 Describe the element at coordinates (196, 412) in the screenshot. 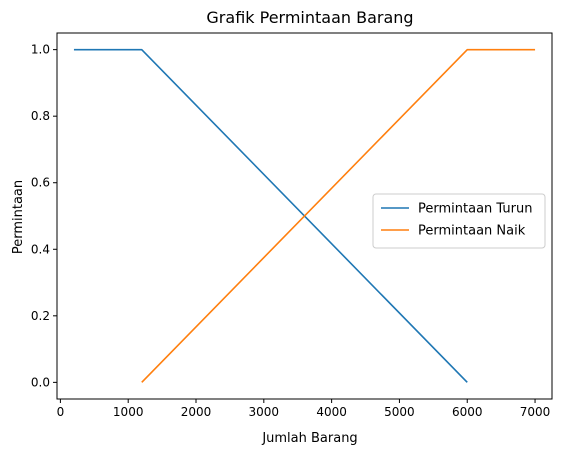

I see `x-tick-label: 2000` at that location.